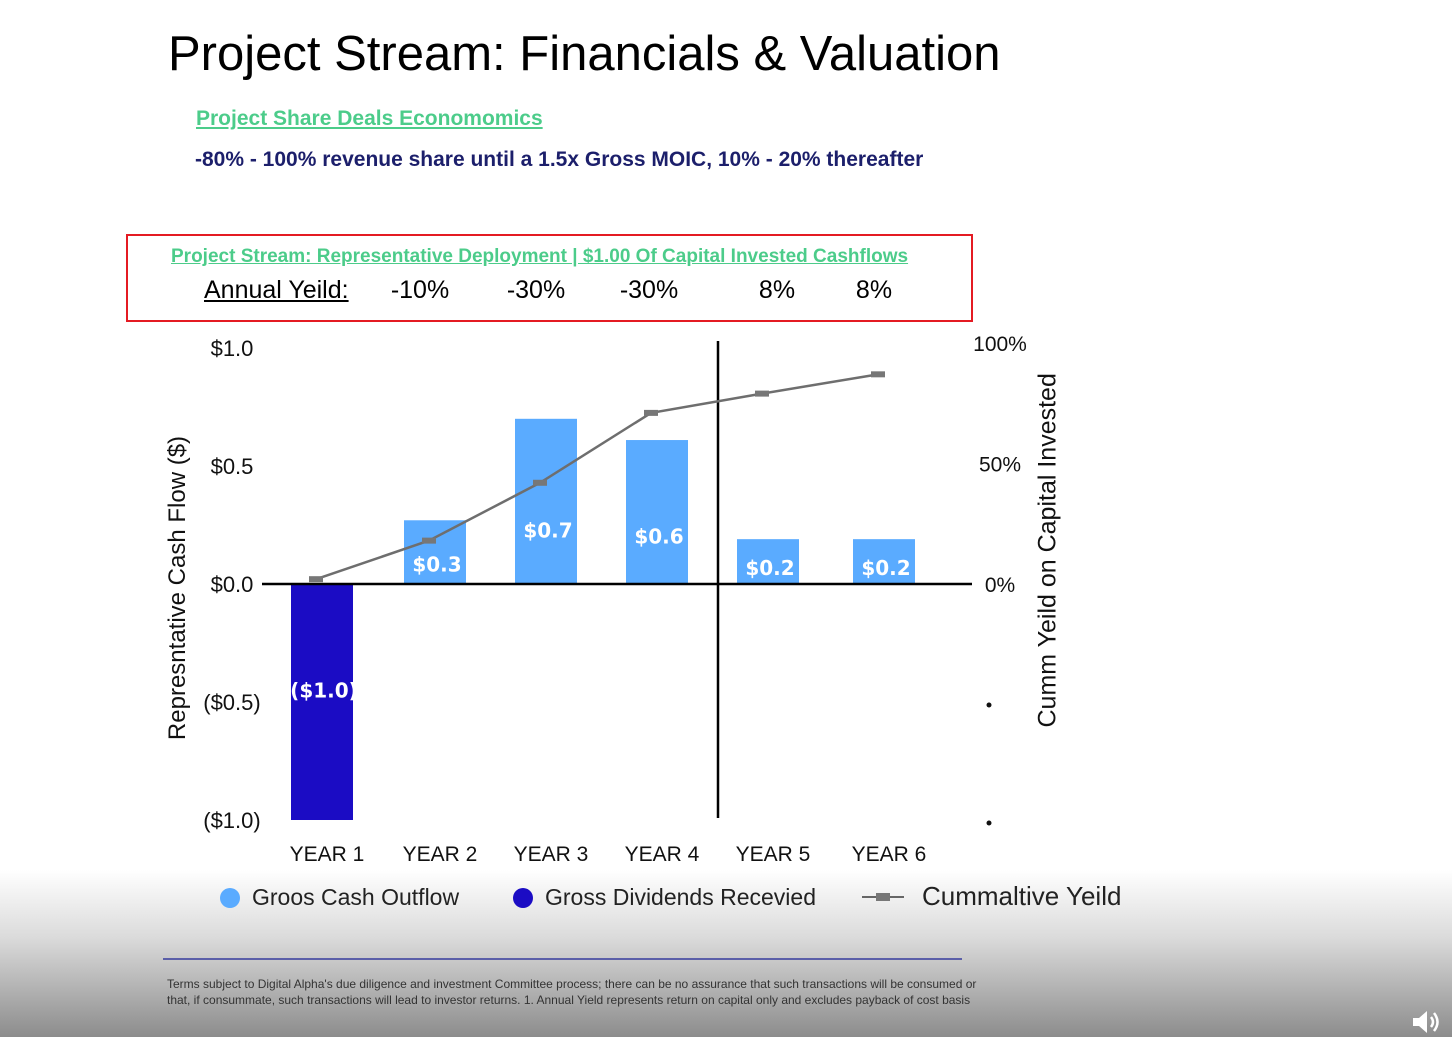 This screenshot has width=1452, height=1037. What do you see at coordinates (584, 54) in the screenshot?
I see `page-title: Project Stream: Financials & Valuation` at bounding box center [584, 54].